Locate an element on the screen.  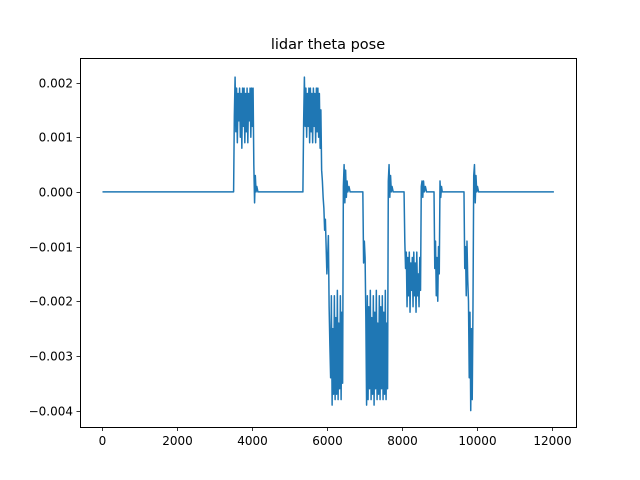
x-axis: 0 2000 4000 6000 8000 10000 12000 is located at coordinates (335, 437).